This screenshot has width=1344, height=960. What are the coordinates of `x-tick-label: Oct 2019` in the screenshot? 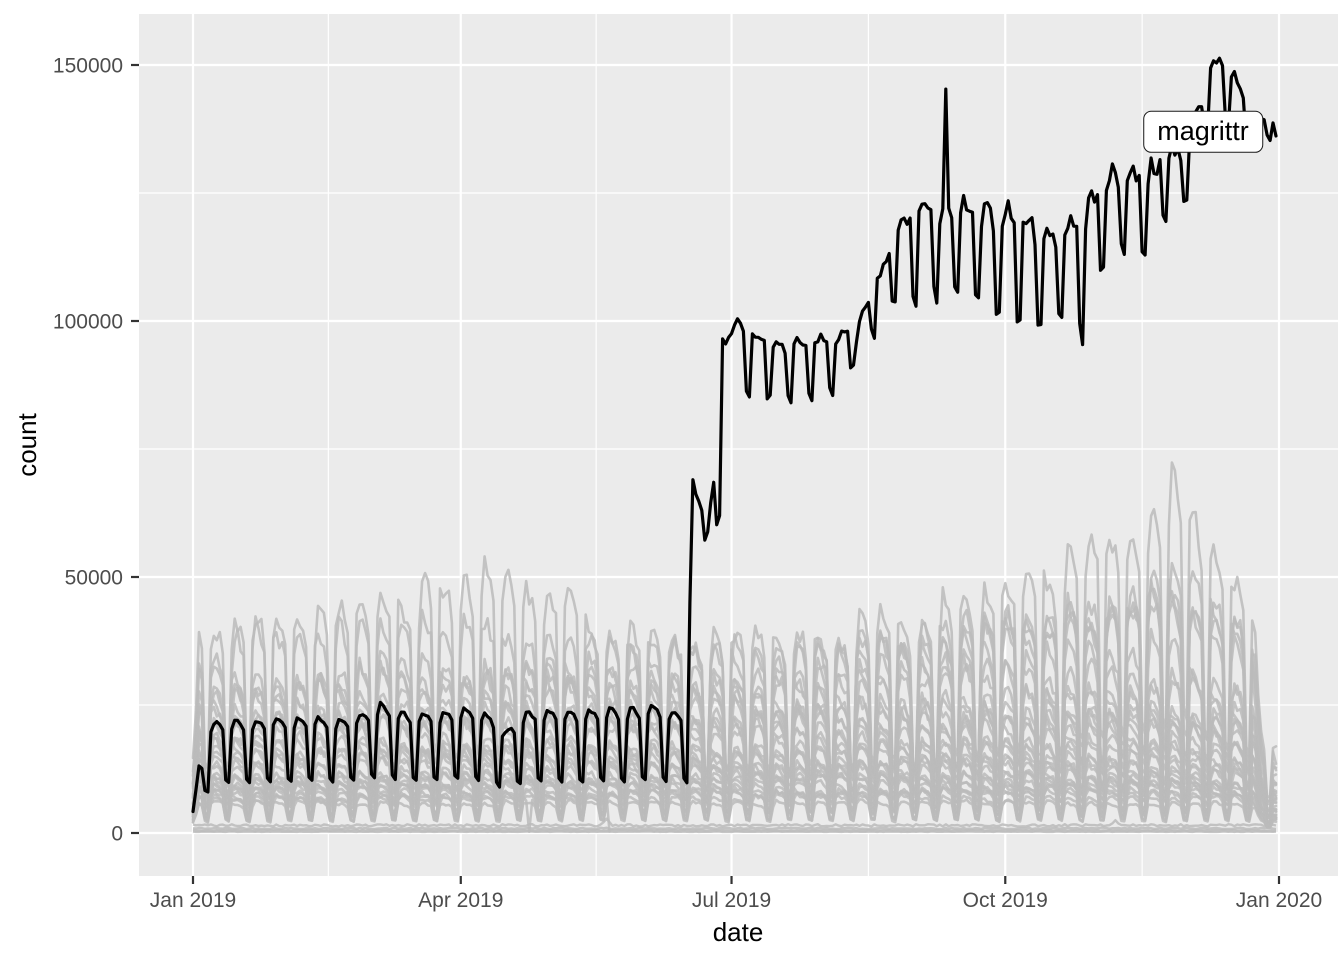 It's located at (1005, 900).